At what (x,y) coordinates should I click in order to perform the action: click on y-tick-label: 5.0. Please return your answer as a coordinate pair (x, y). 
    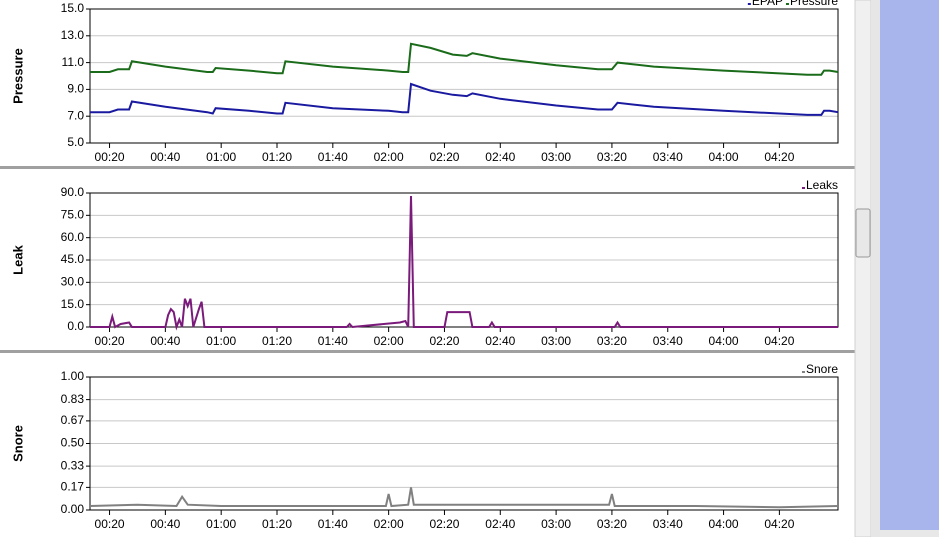
    Looking at the image, I should click on (75, 142).